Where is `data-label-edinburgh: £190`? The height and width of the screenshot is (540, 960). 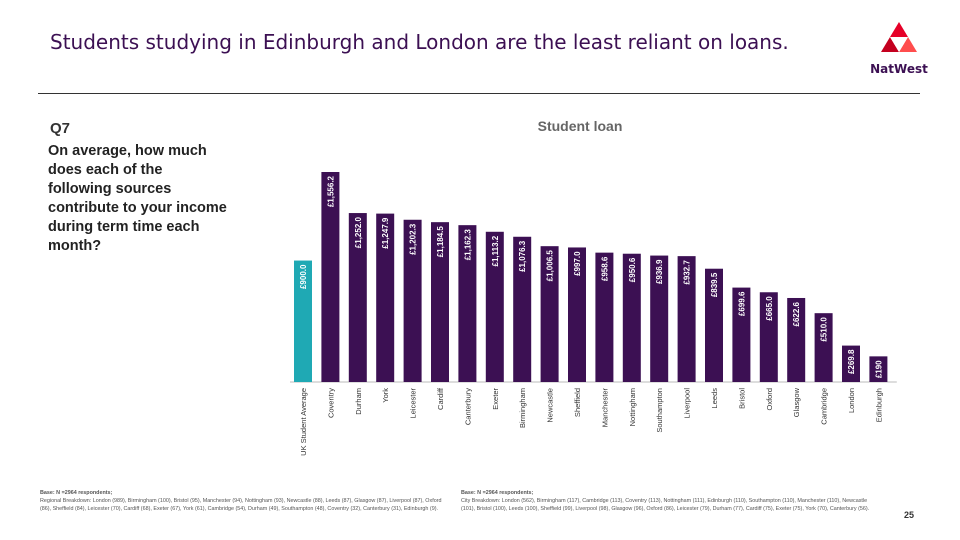 data-label-edinburgh: £190 is located at coordinates (878, 369).